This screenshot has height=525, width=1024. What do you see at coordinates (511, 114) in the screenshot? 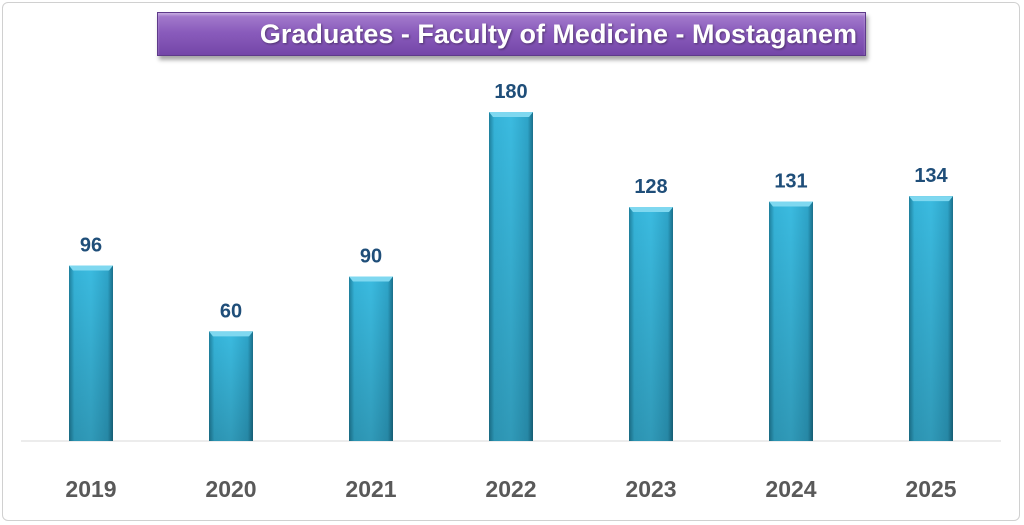
I see `bar-bevel-2022` at bounding box center [511, 114].